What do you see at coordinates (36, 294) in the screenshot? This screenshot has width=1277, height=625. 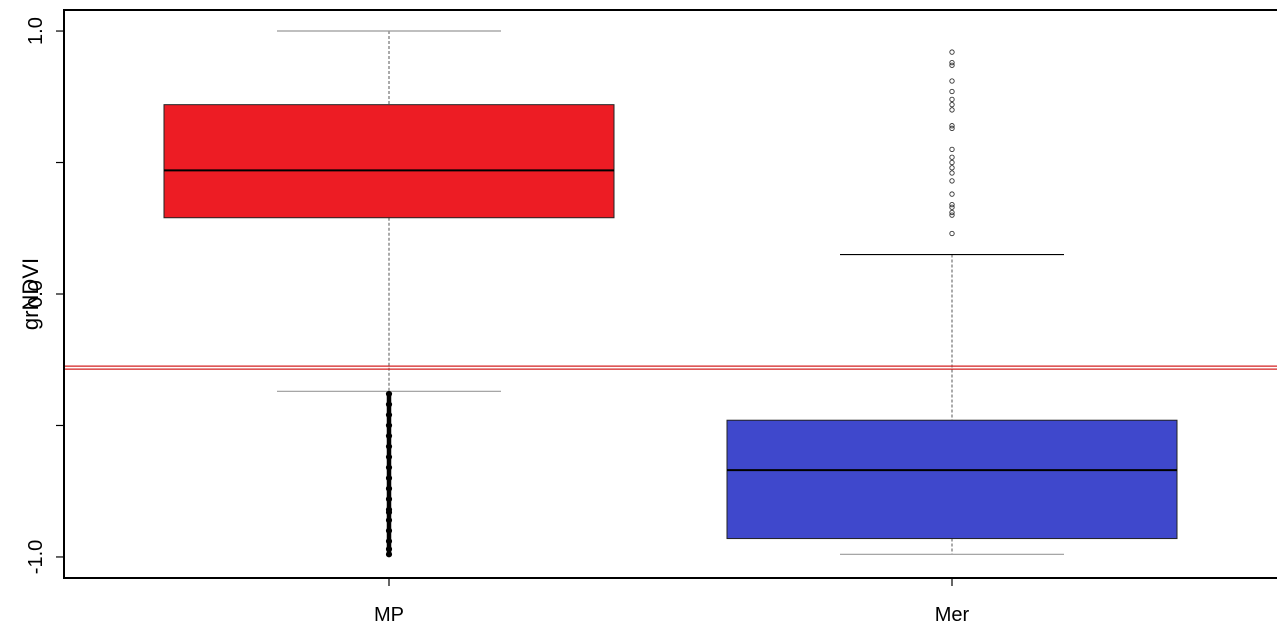 I see `y-tick-label: 0.0` at bounding box center [36, 294].